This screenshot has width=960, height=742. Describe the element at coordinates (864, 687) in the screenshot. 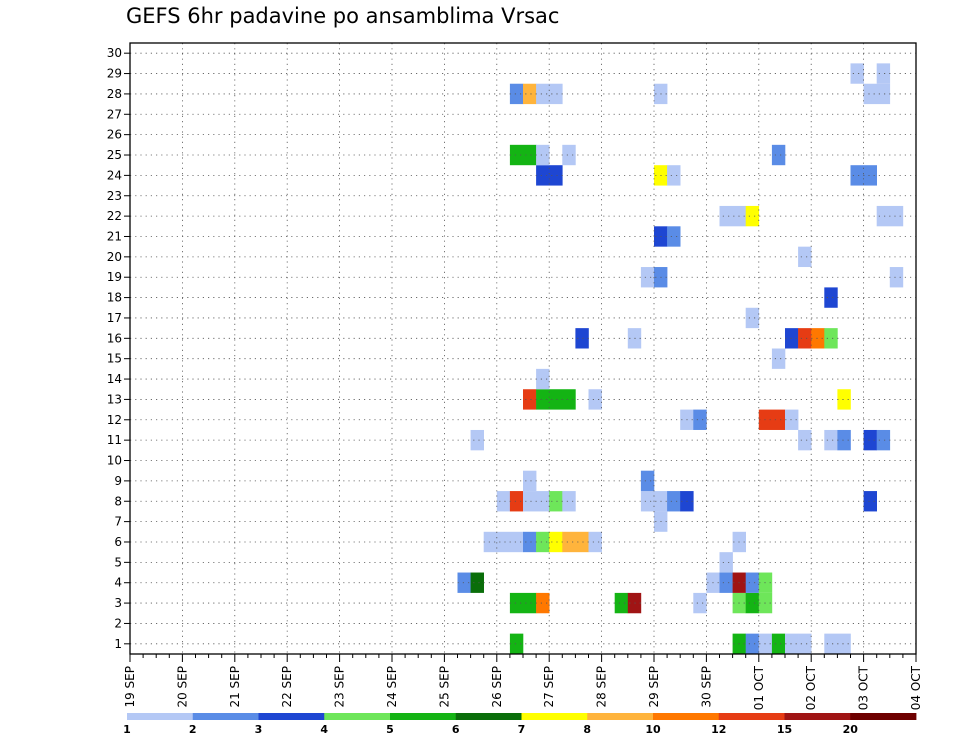

I see `x-tick-label: 03 OCT` at that location.